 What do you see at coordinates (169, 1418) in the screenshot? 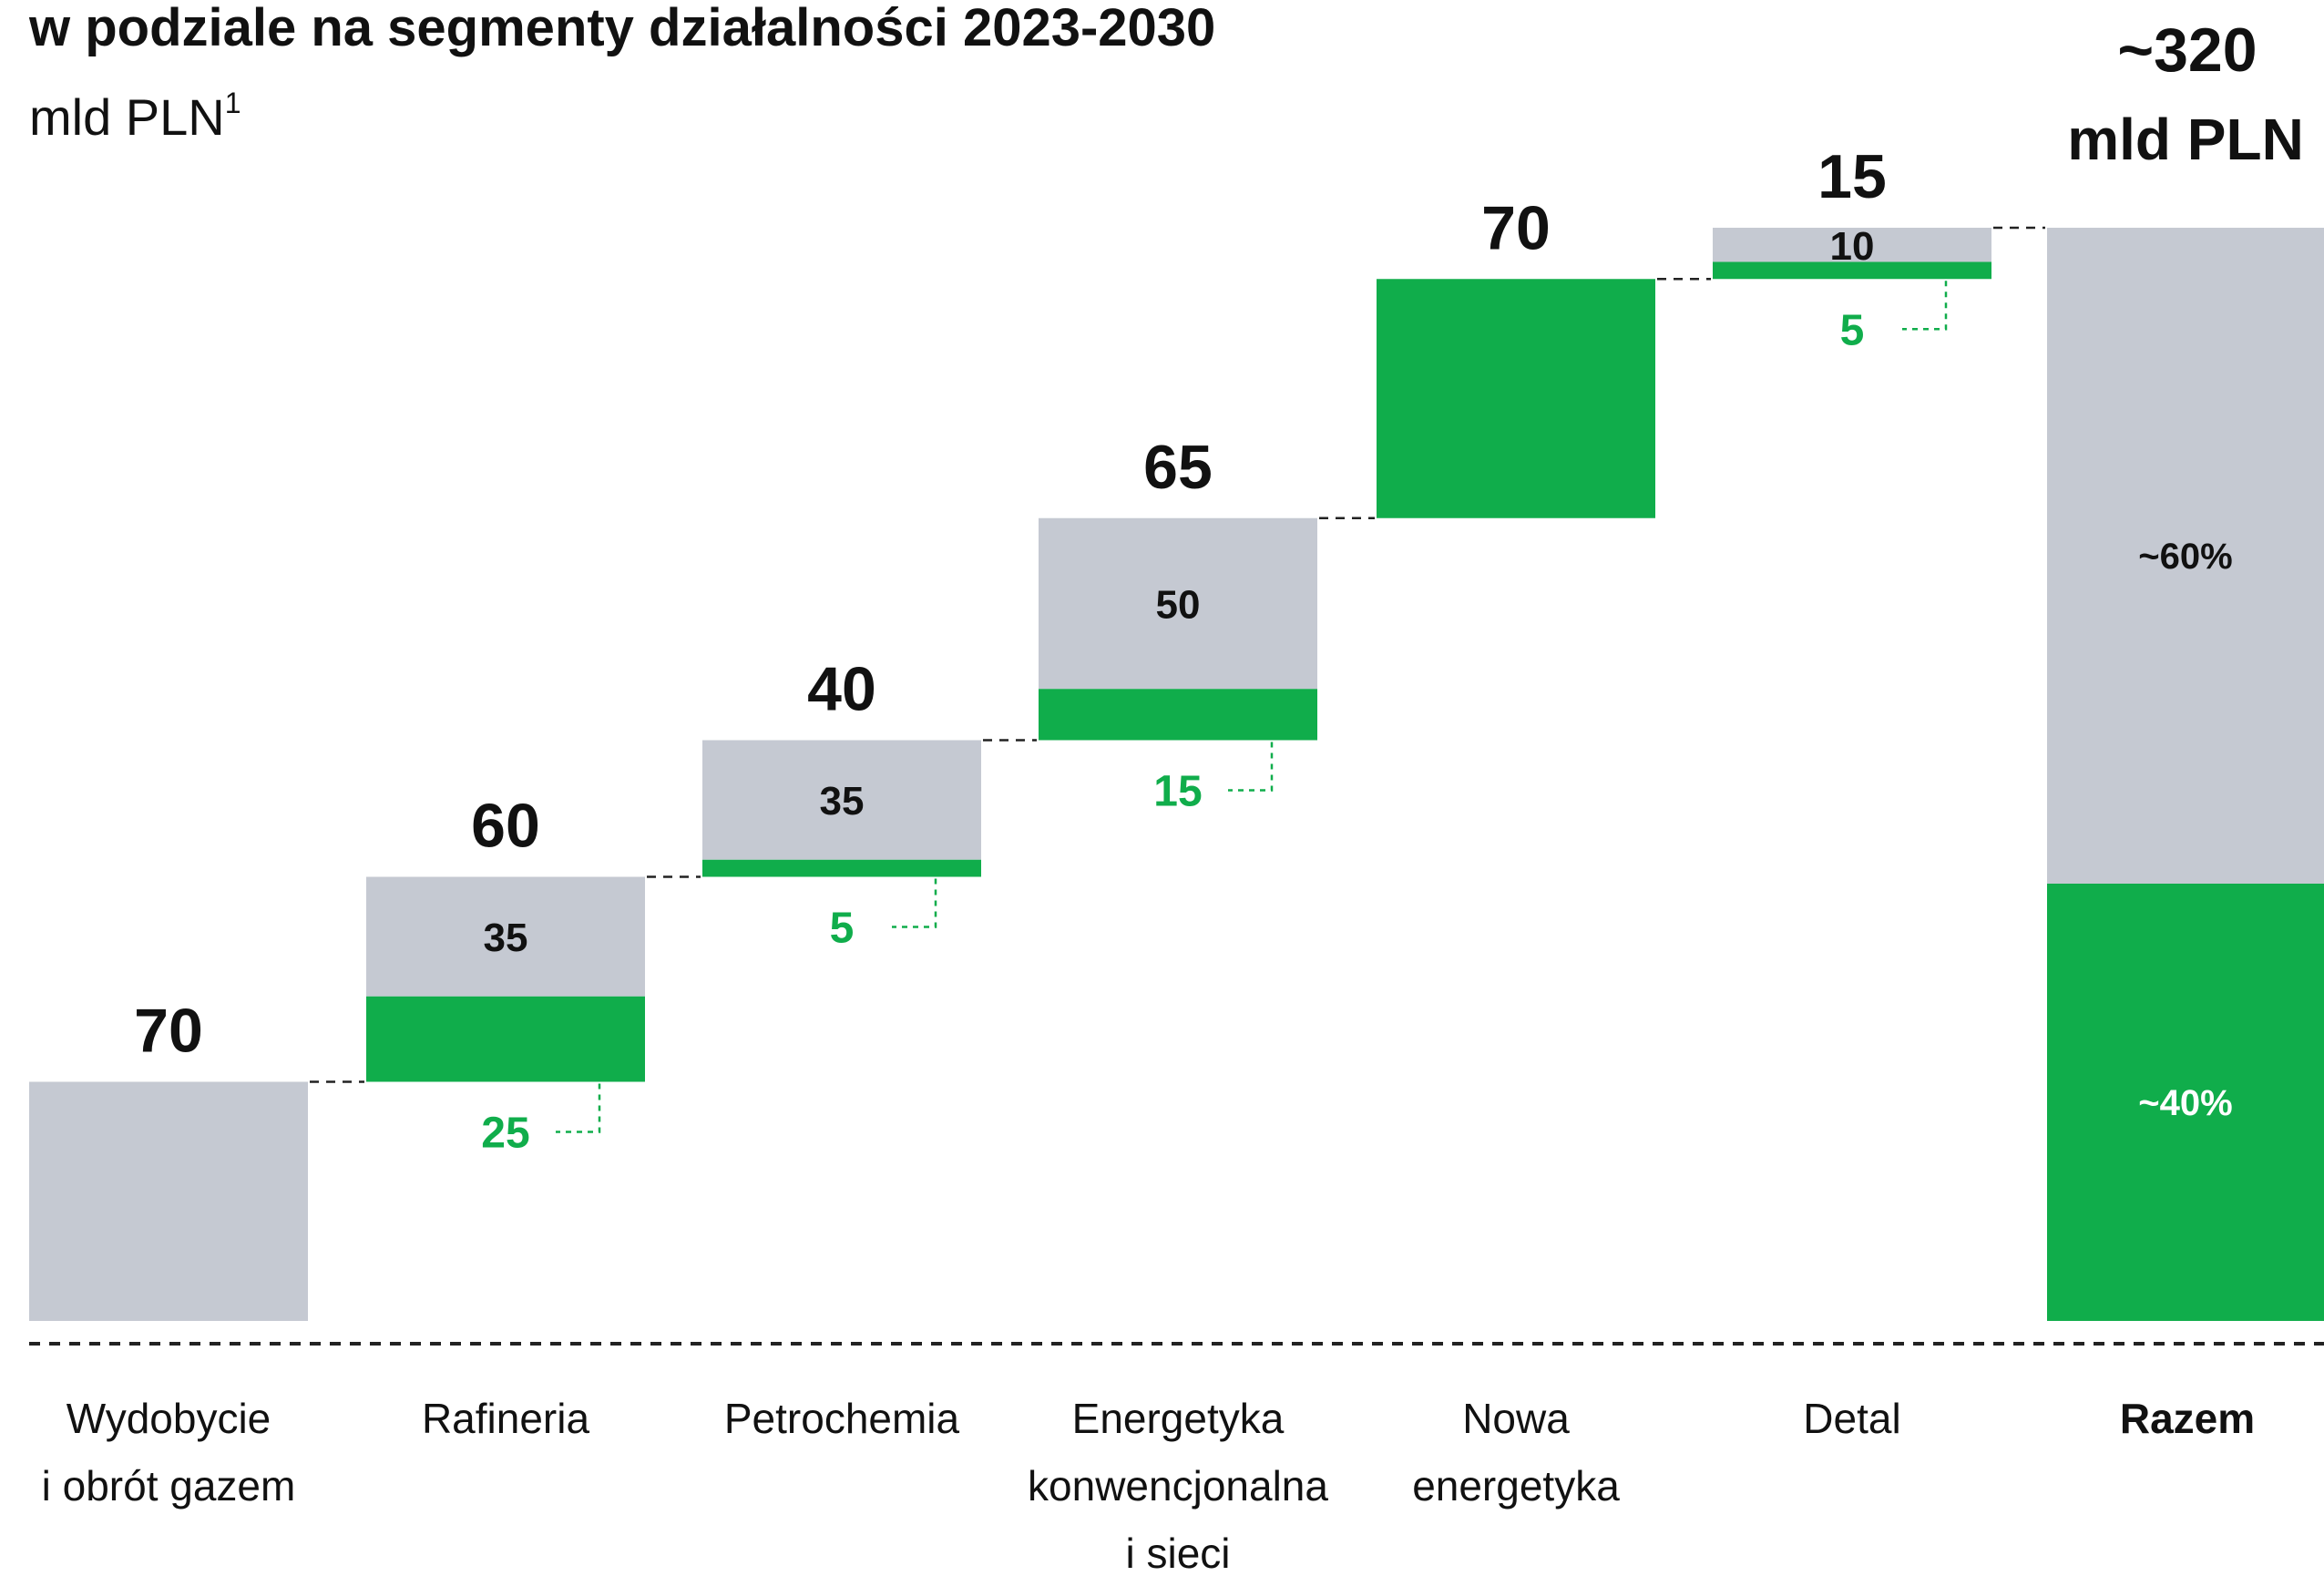
I see `category-label: Wydobycie` at bounding box center [169, 1418].